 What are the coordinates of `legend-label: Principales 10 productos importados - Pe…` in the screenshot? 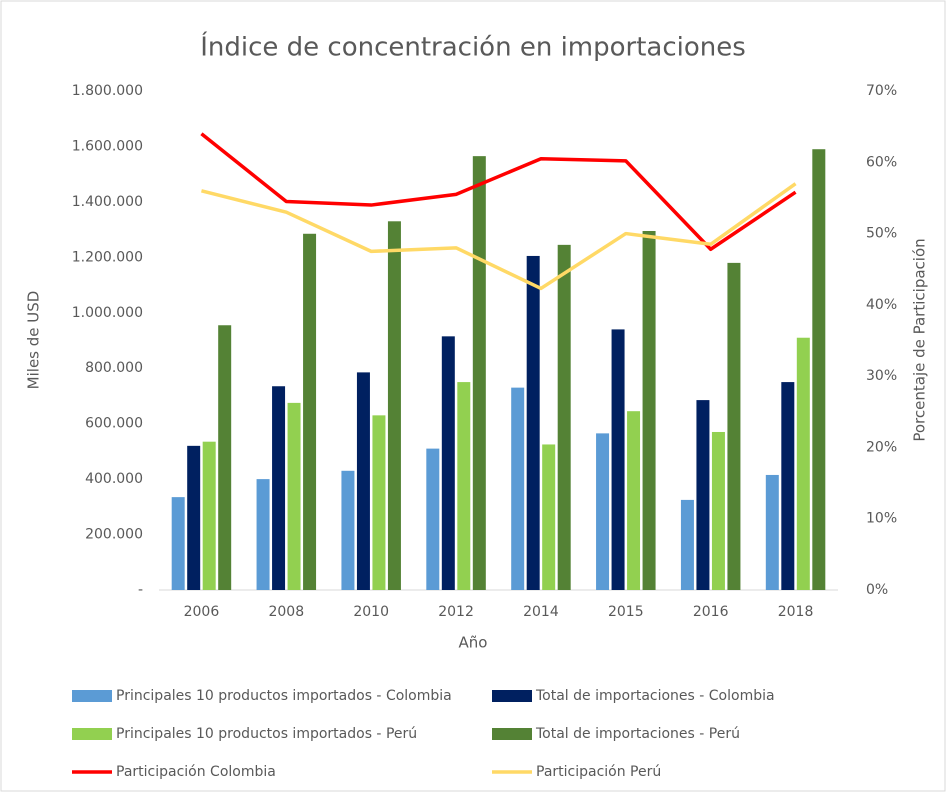 It's located at (266, 734).